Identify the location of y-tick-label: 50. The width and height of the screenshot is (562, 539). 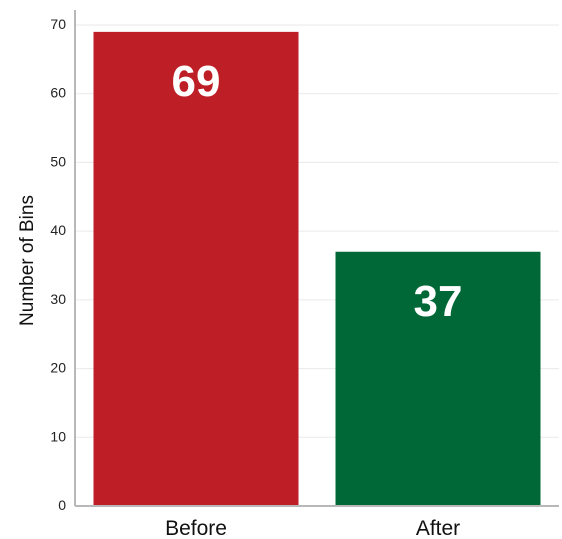
(58, 161).